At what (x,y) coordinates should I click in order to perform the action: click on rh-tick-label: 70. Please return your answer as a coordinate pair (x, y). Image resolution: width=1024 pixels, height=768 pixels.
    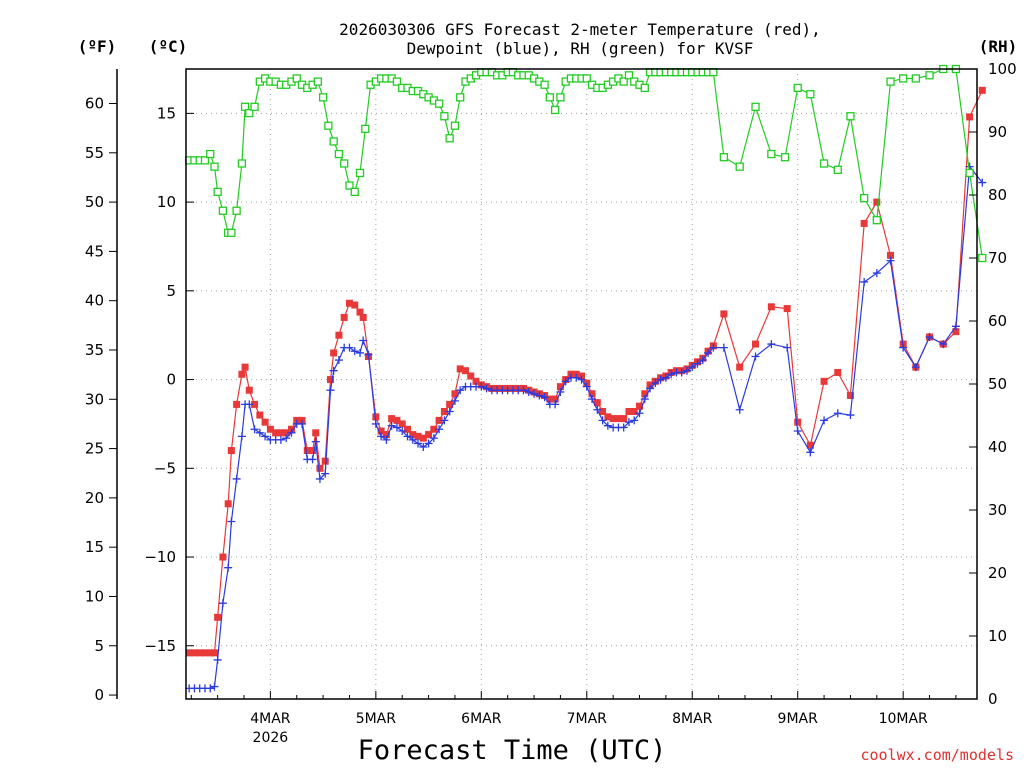
    Looking at the image, I should click on (997, 258).